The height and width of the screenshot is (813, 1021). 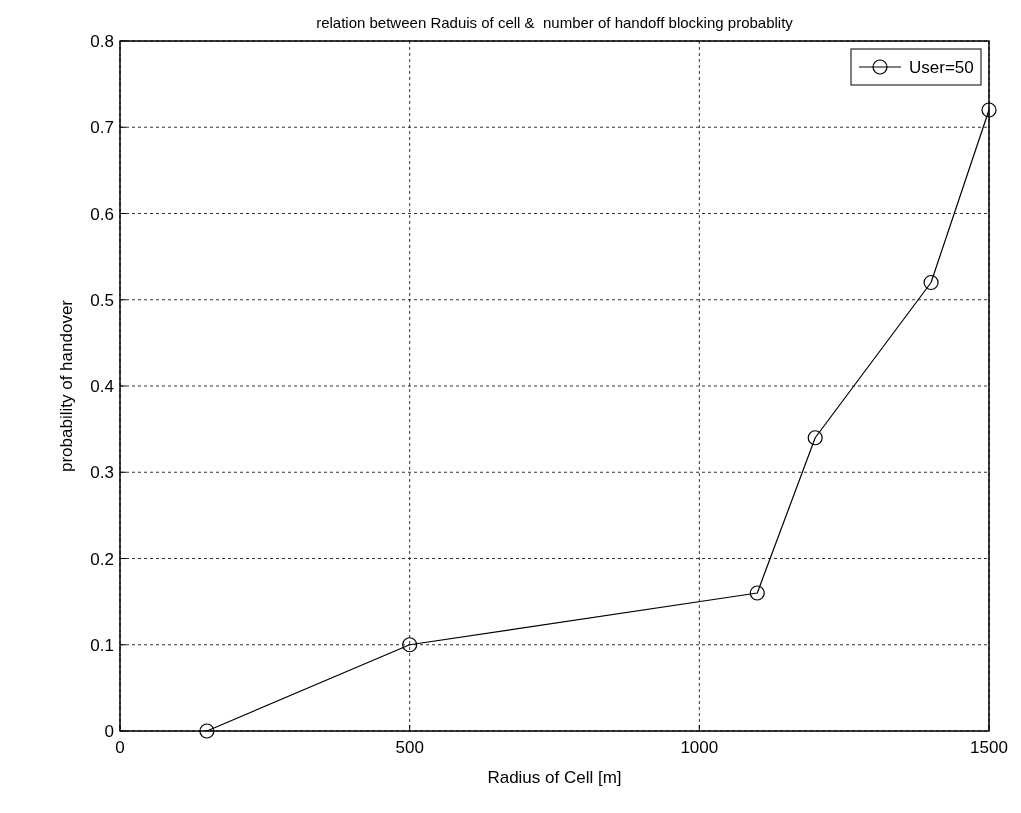 What do you see at coordinates (555, 22) in the screenshot?
I see `chart-title: relation between Raduis of cell & number of handoff blocking probablity` at bounding box center [555, 22].